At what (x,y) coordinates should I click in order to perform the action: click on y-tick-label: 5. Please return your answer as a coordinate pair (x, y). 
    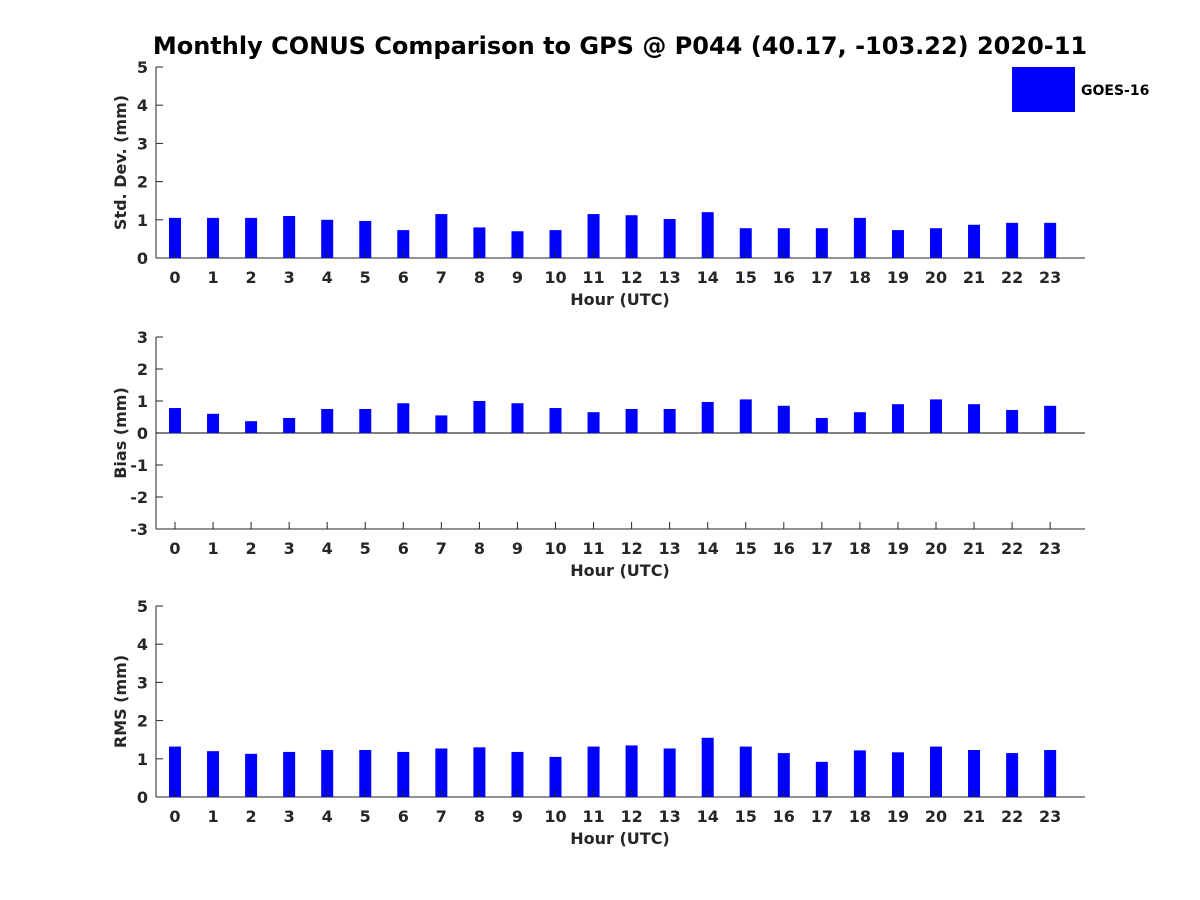
    Looking at the image, I should click on (142, 606).